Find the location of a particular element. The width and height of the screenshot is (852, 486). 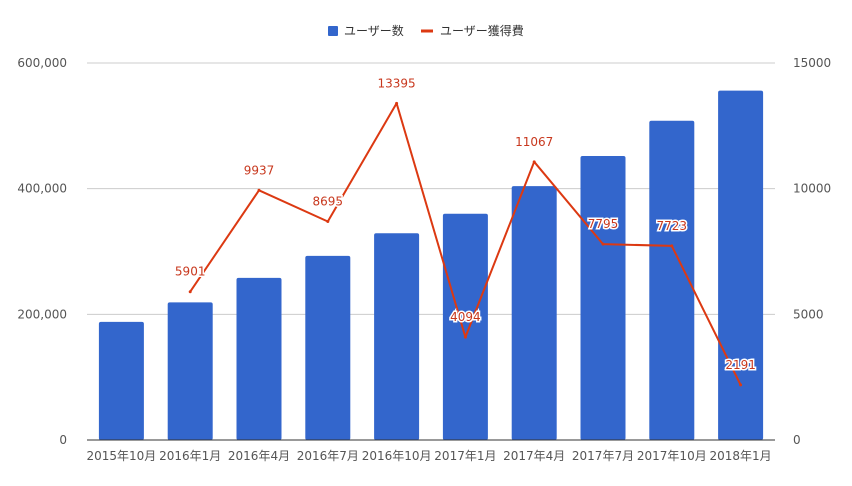

legend-swatch-users is located at coordinates (333, 31).